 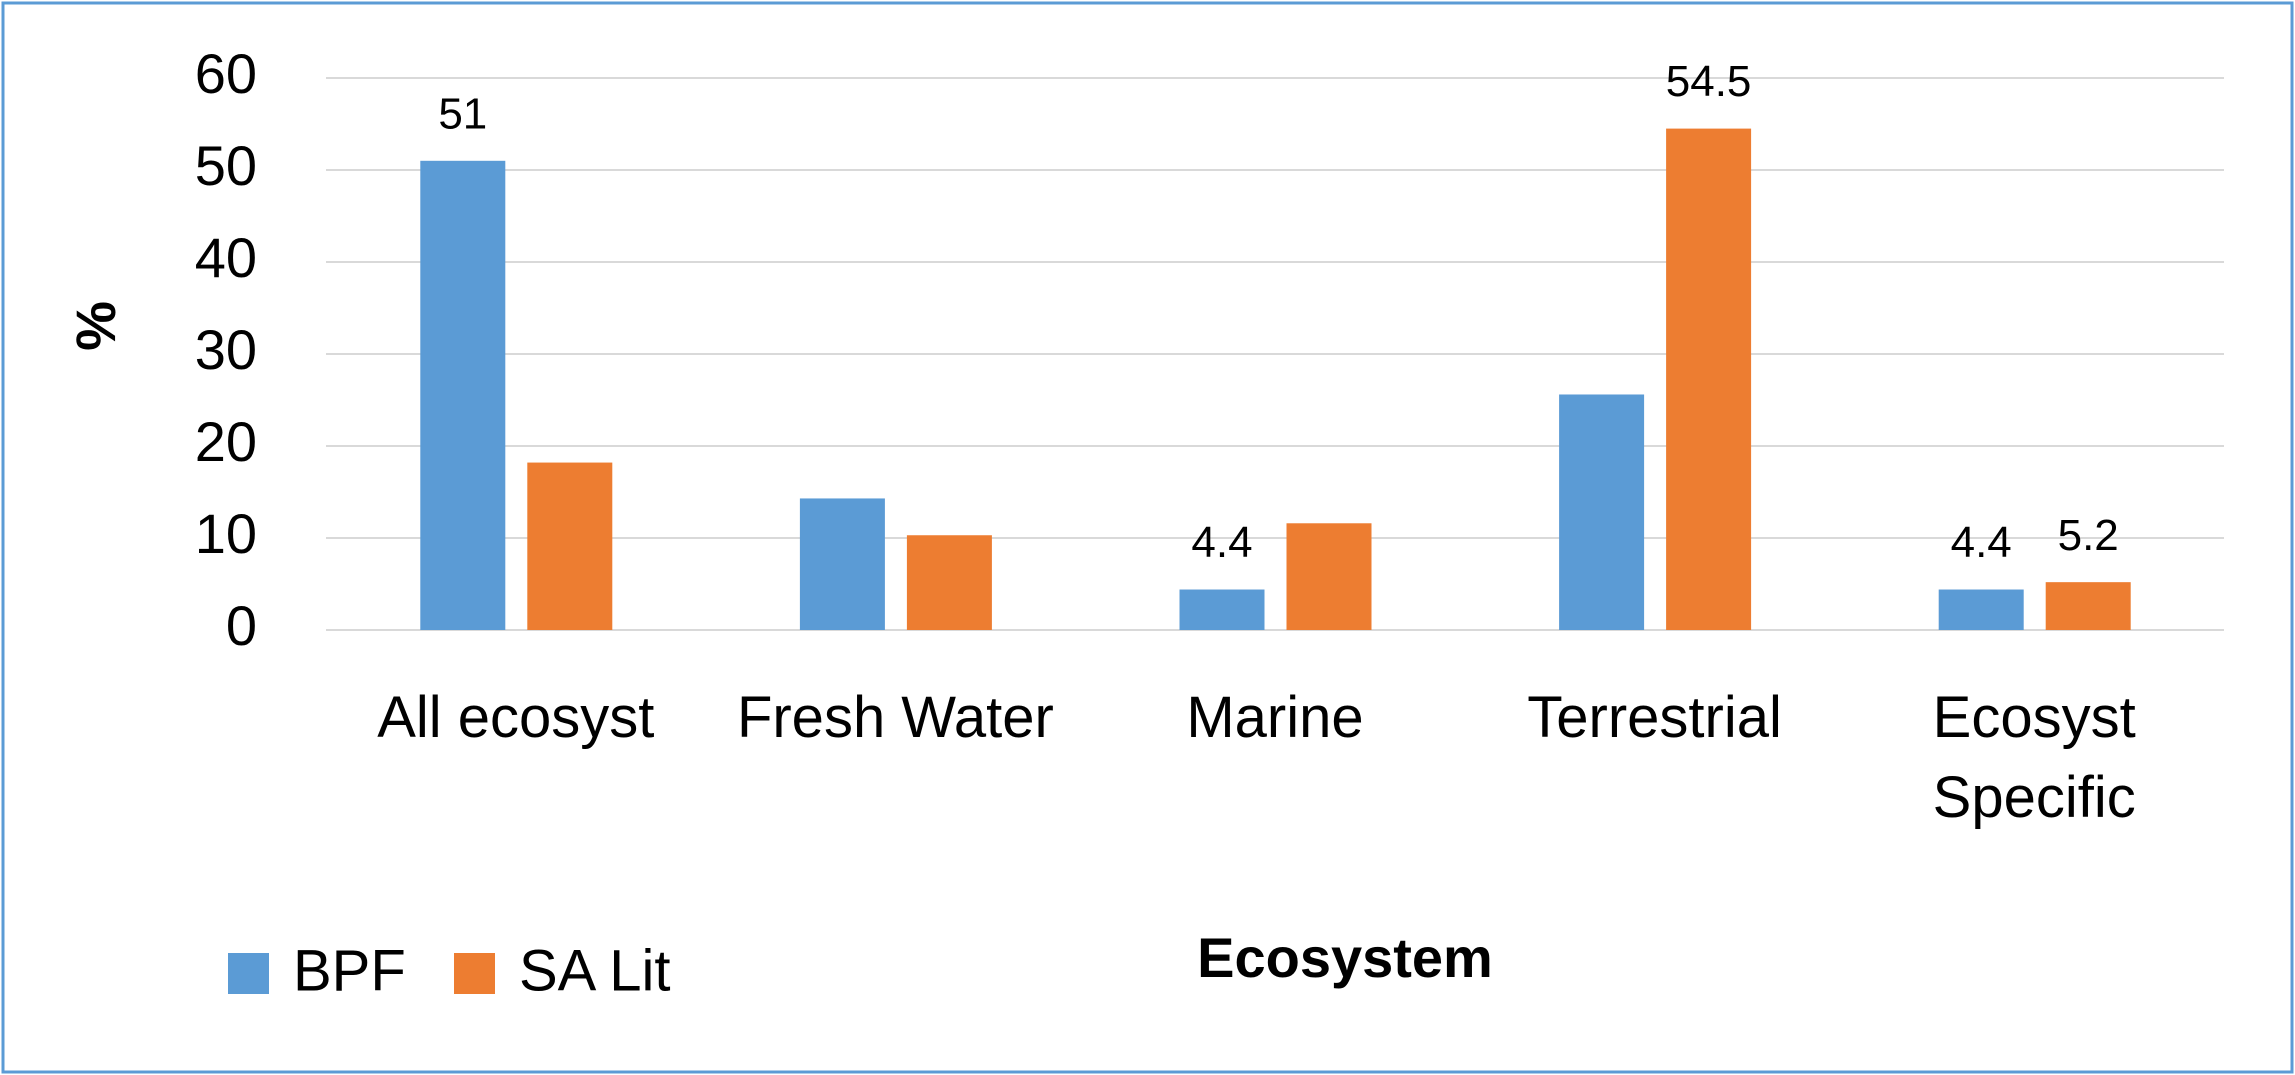 What do you see at coordinates (349, 970) in the screenshot?
I see `legend-label: BPF` at bounding box center [349, 970].